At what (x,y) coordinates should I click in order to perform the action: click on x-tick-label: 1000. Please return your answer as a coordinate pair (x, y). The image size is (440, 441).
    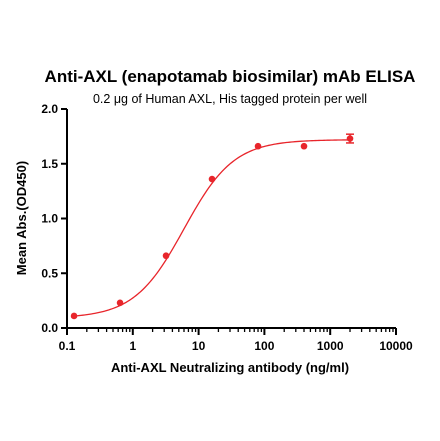
    Looking at the image, I should click on (330, 346).